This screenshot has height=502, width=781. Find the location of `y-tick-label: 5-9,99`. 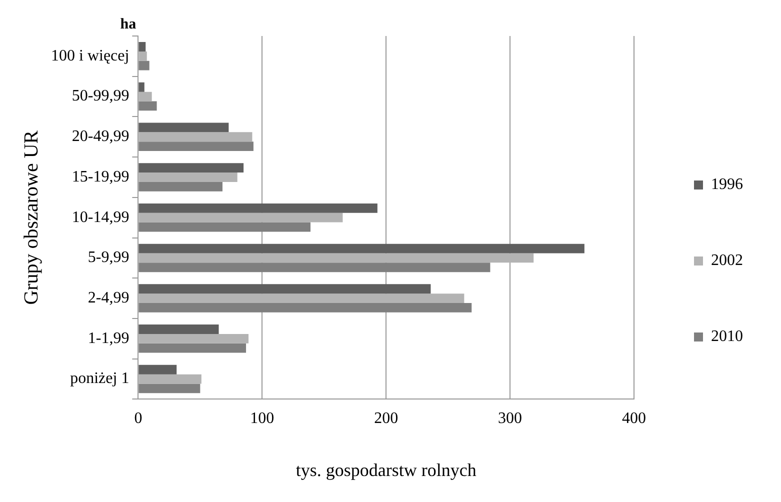

y-tick-label: 5-9,99 is located at coordinates (109, 257).